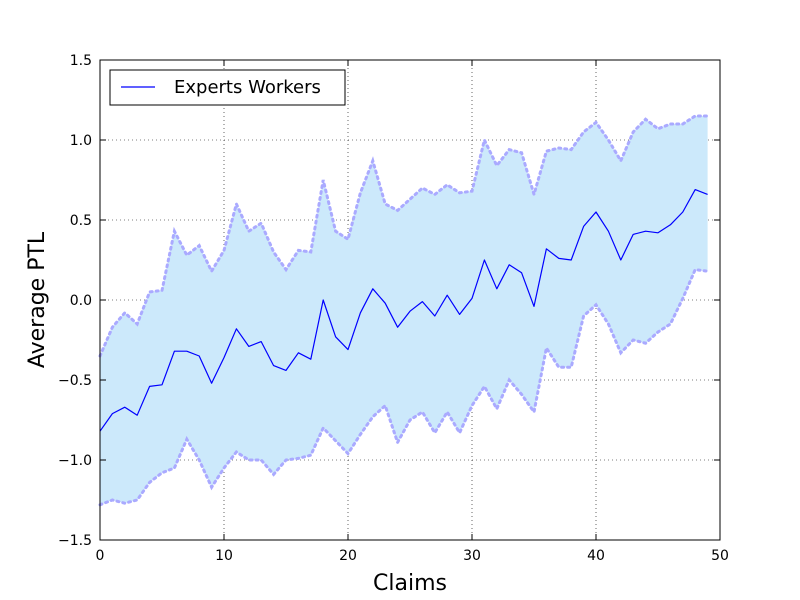 The image size is (800, 600). I want to click on x-tick-label: 50, so click(720, 556).